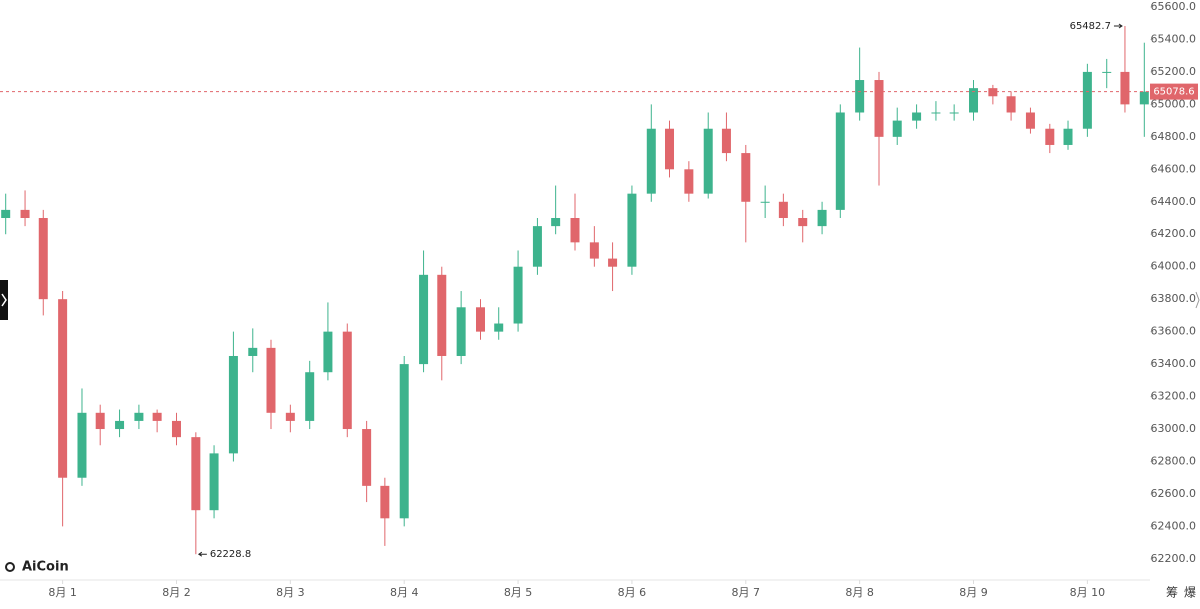 The image size is (1200, 609). I want to click on y-tick-label: 64800.0, so click(1174, 136).